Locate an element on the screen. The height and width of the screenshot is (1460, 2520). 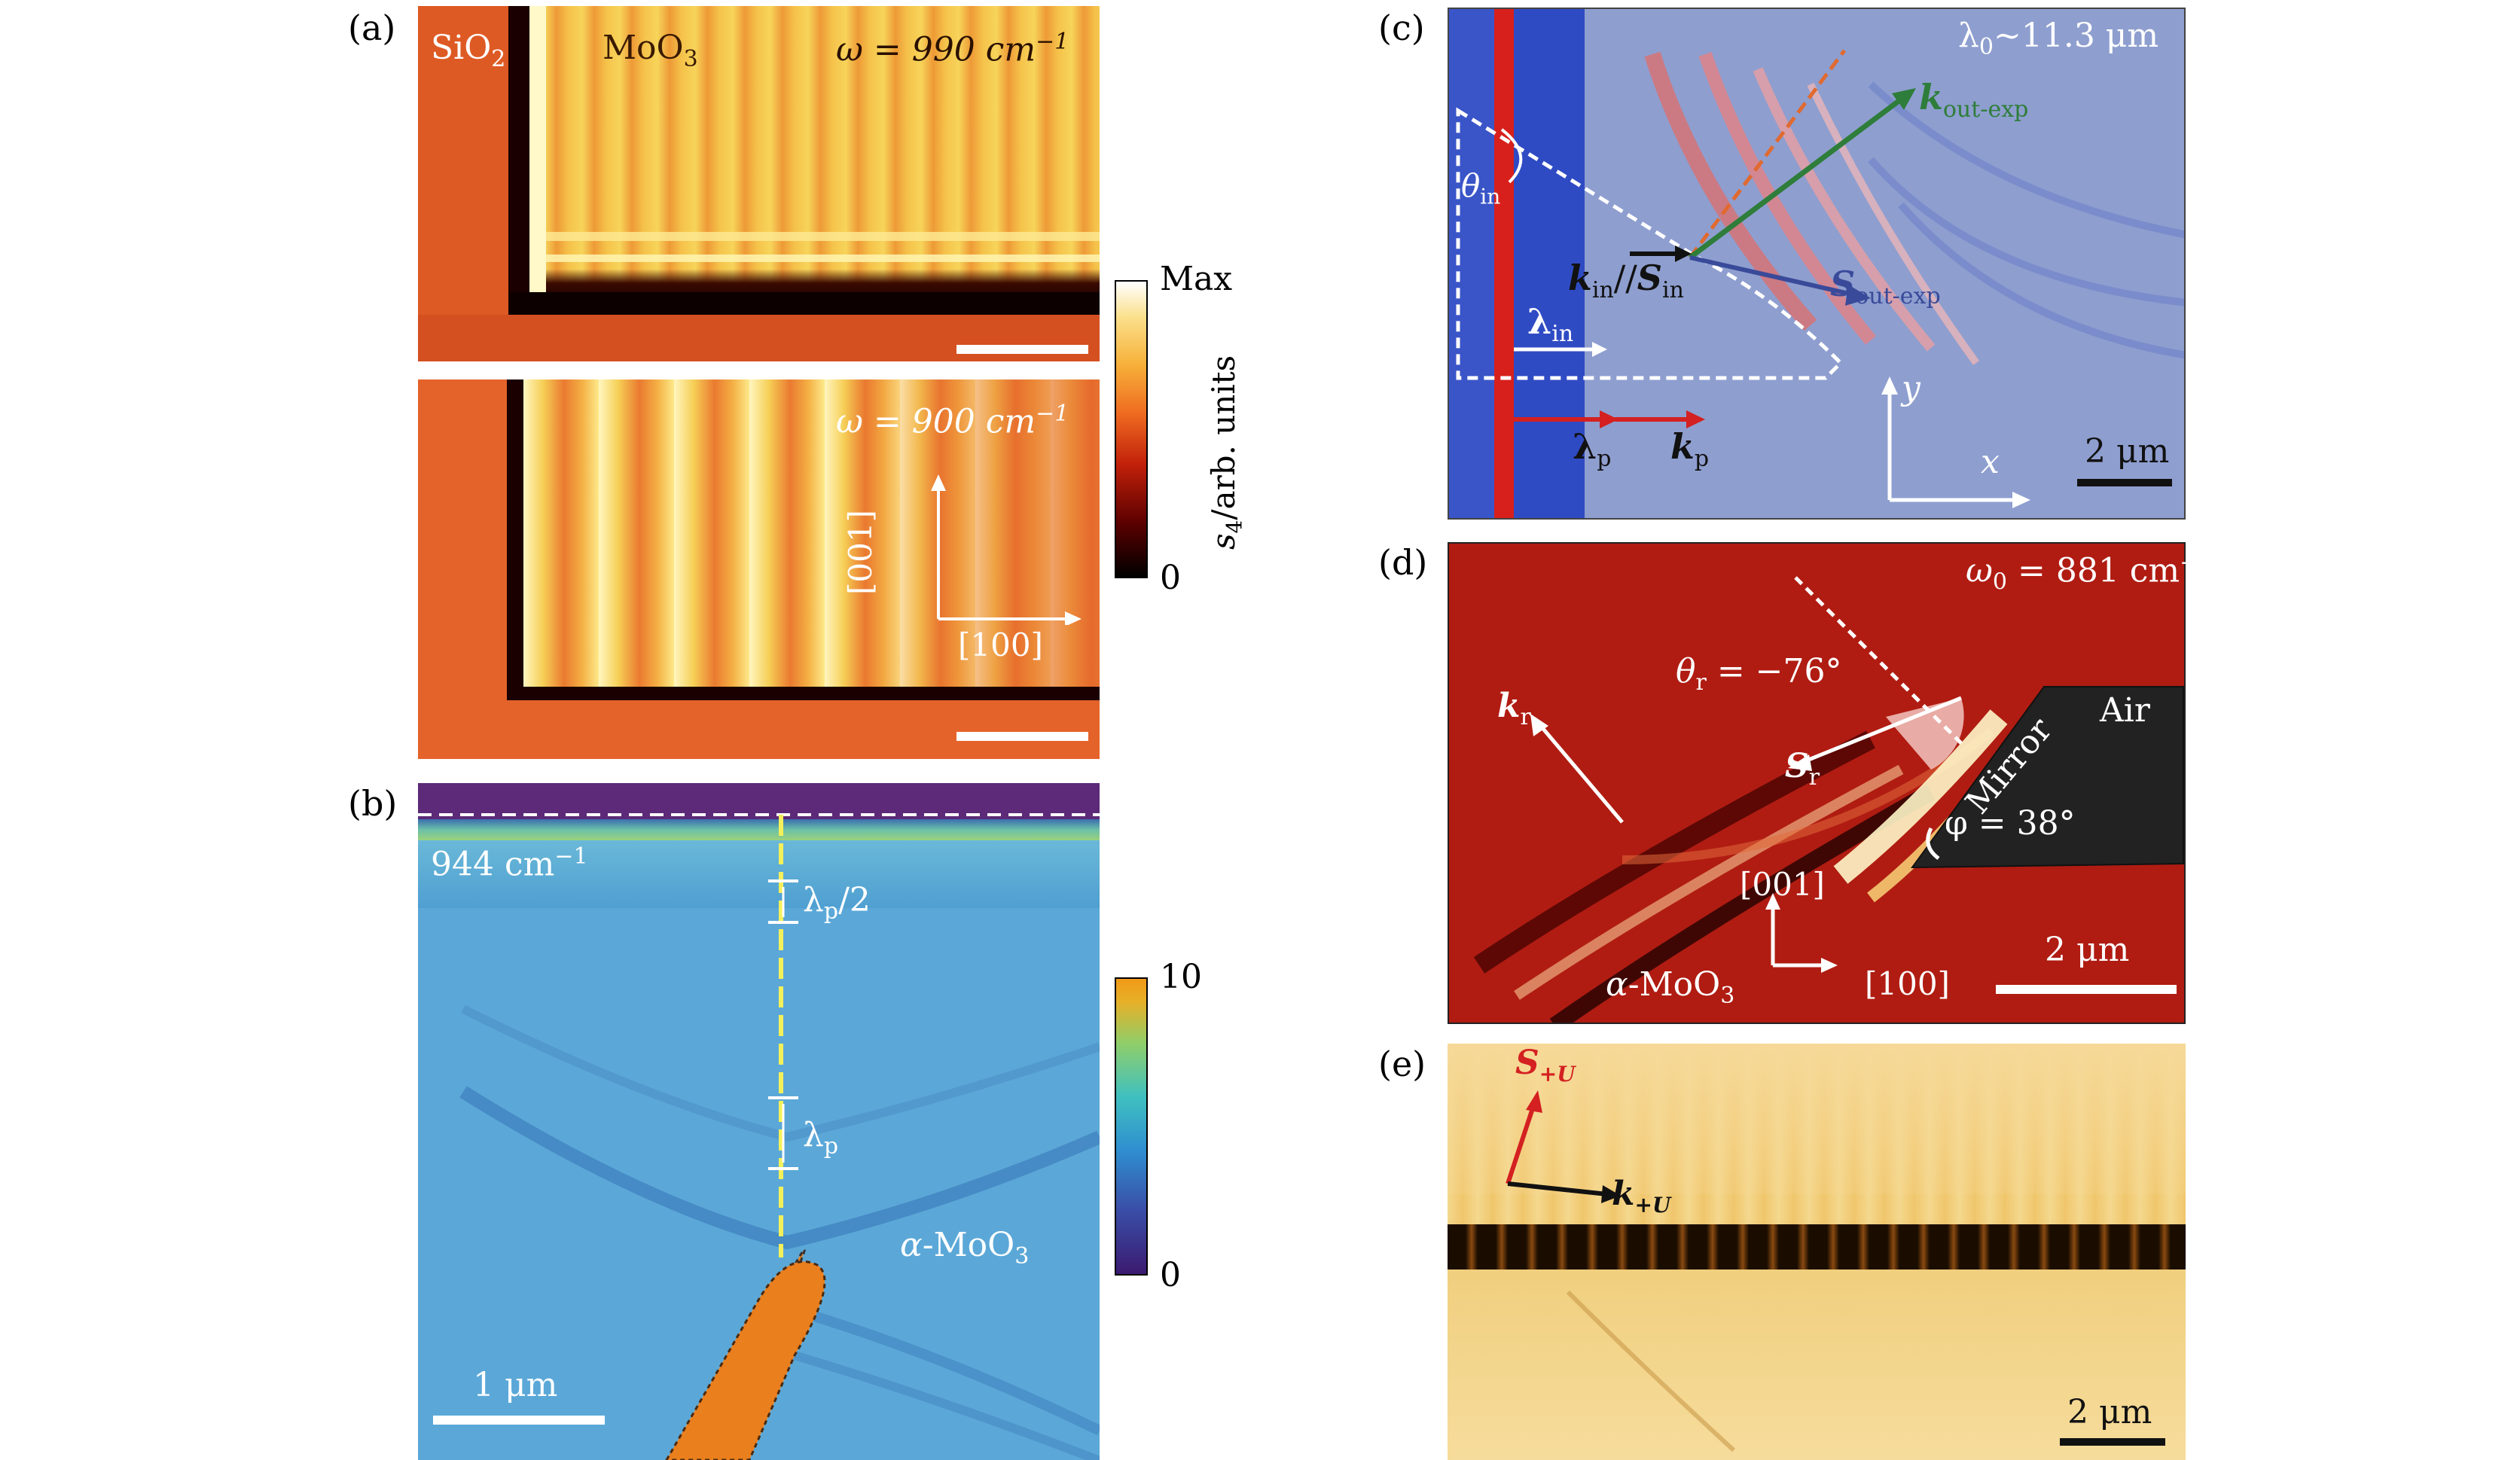
panel-c-axis-y: y is located at coordinates (1911, 388).